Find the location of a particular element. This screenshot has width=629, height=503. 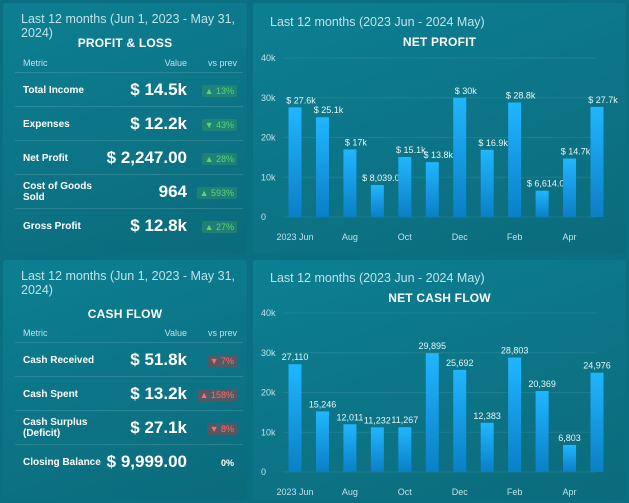

x-tick-label: 2023 Jun is located at coordinates (294, 237).